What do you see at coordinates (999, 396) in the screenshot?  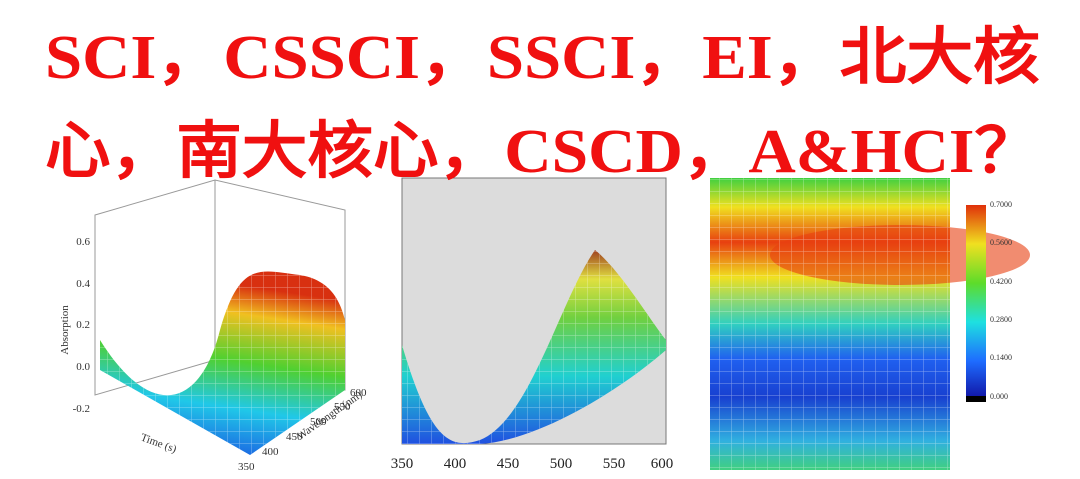 I see `colorbar-tick: 0.000` at bounding box center [999, 396].